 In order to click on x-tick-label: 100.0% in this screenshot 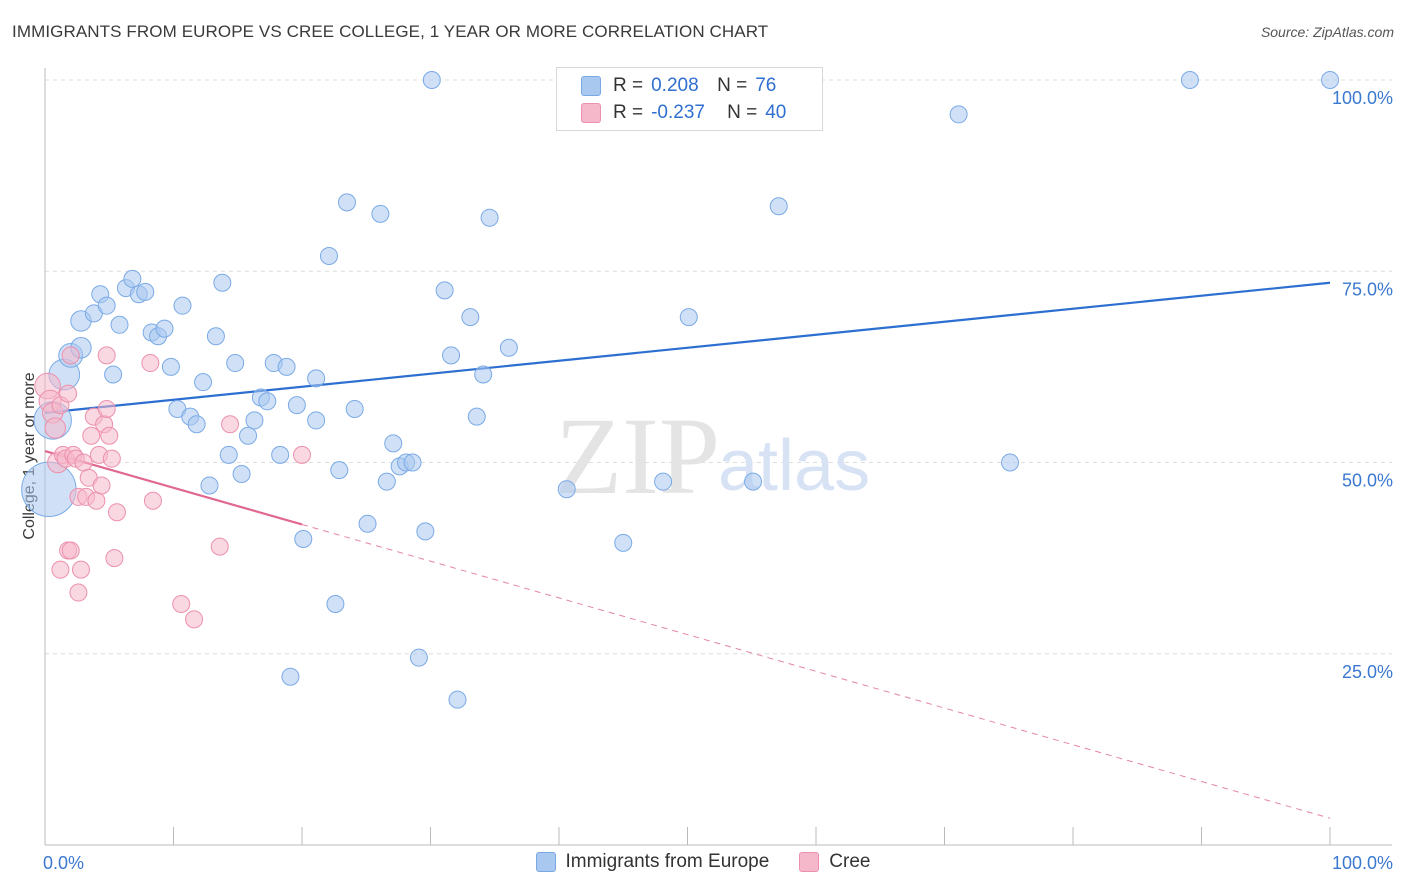, I will do `click(1362, 863)`.